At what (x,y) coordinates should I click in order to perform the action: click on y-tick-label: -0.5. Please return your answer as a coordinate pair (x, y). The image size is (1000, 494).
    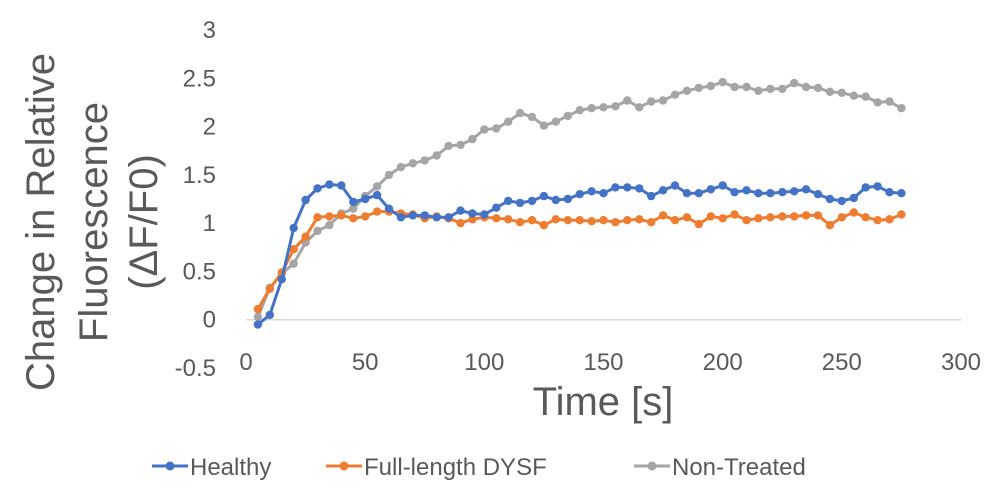
    Looking at the image, I should click on (195, 368).